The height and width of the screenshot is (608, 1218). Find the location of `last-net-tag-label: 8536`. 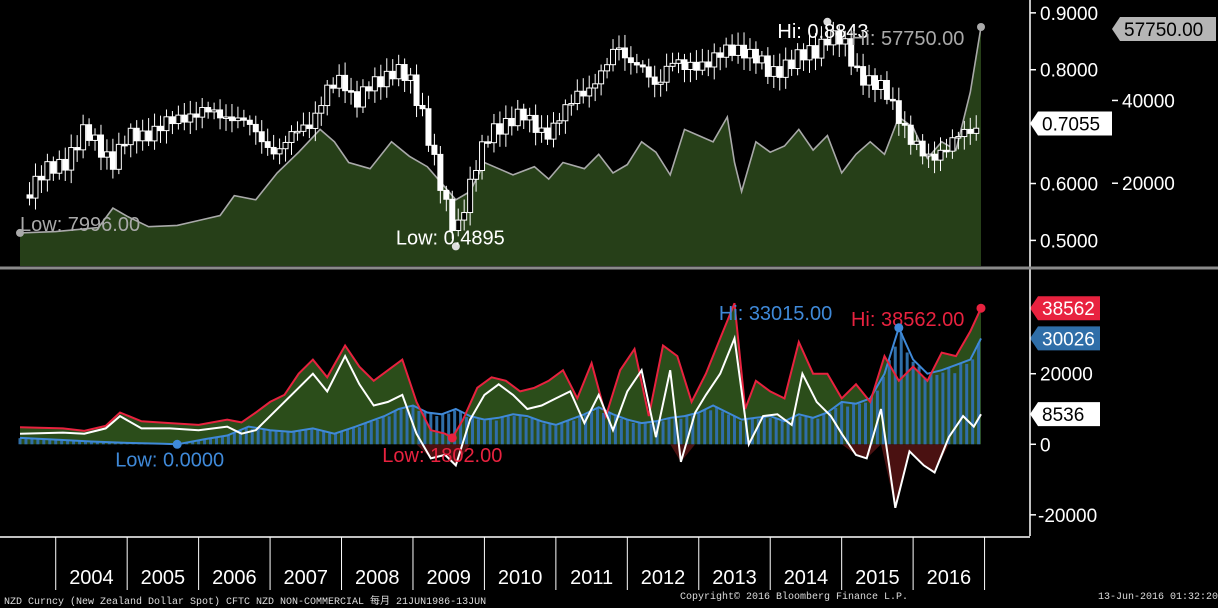

last-net-tag-label: 8536 is located at coordinates (1063, 415).